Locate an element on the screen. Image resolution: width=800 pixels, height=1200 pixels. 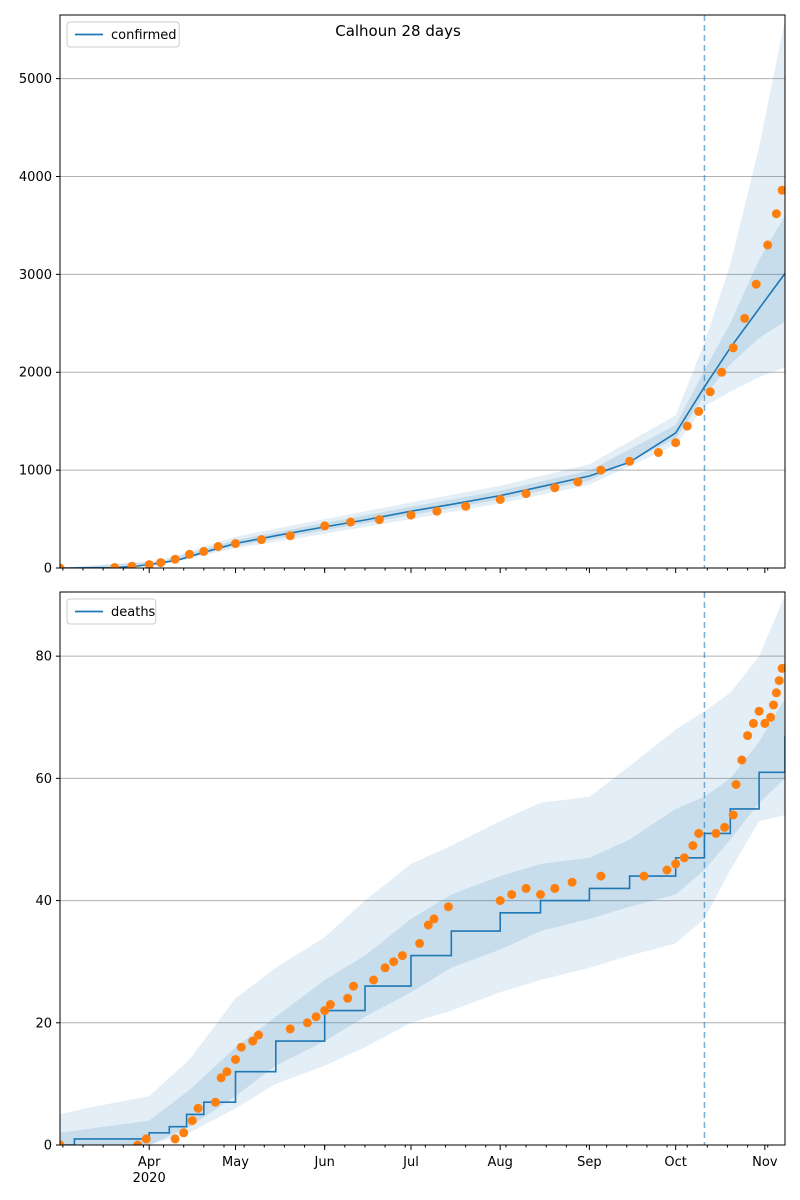
y-tick-label: 20 is located at coordinates (43, 1023).